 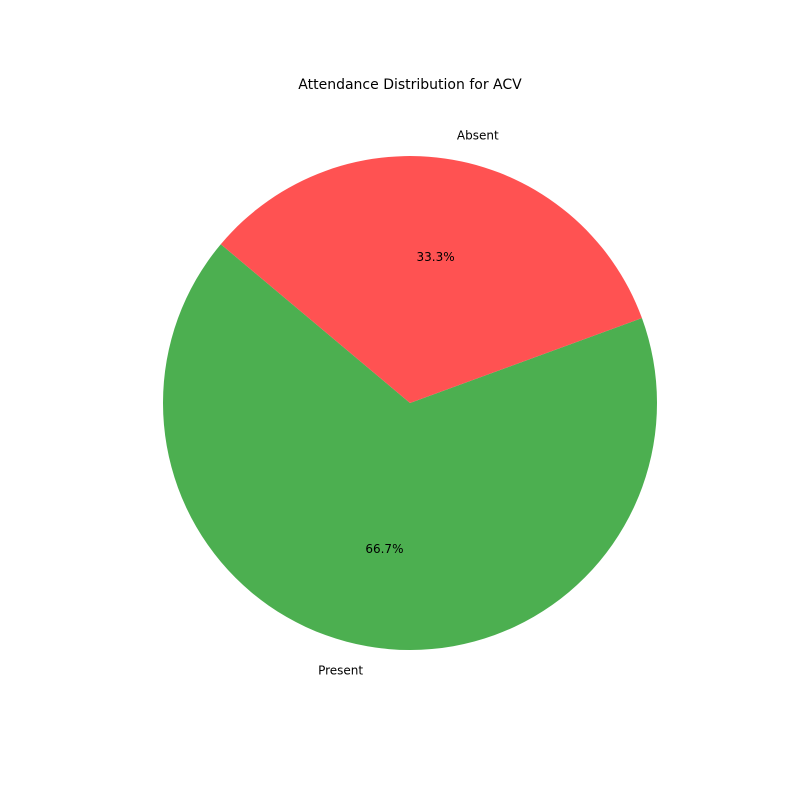 I want to click on slice-percent-absent: 33.3%, so click(x=436, y=257).